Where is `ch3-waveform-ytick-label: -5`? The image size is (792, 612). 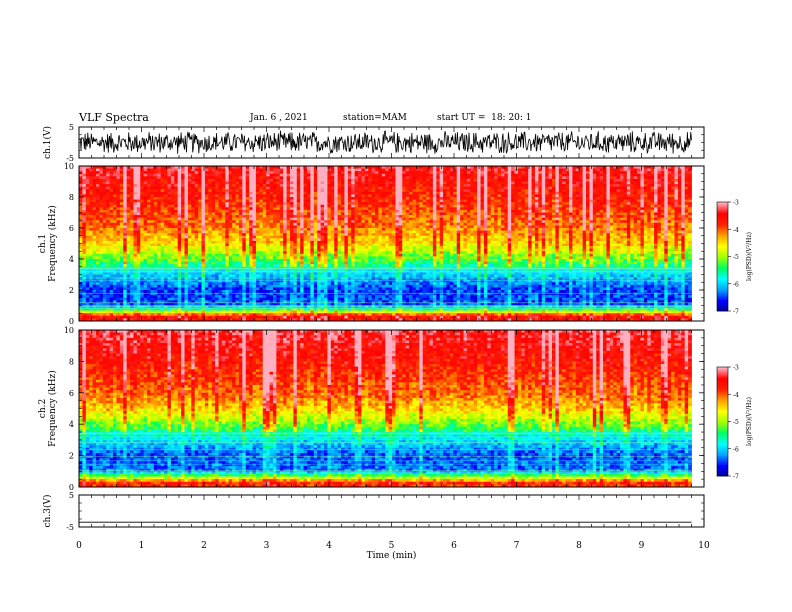
ch3-waveform-ytick-label: -5 is located at coordinates (70, 527).